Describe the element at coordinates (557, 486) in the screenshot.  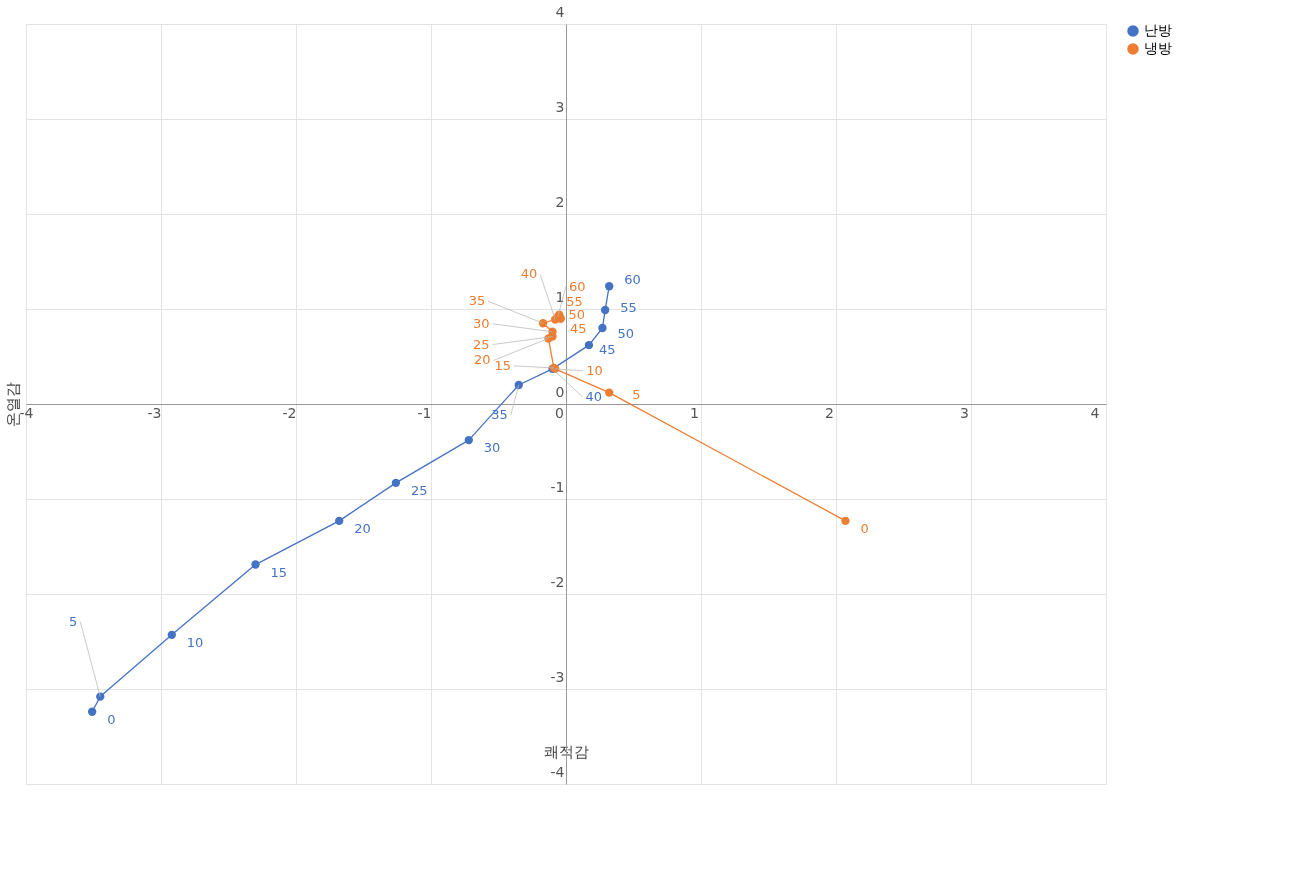
I see `y-tick-label: -1` at that location.